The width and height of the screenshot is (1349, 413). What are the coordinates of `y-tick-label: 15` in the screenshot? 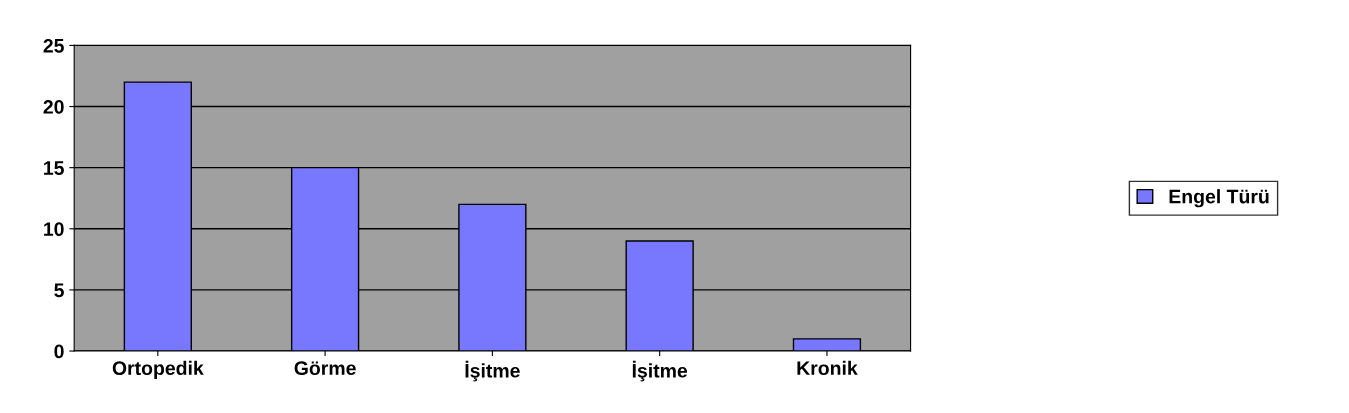 It's located at (54, 168).